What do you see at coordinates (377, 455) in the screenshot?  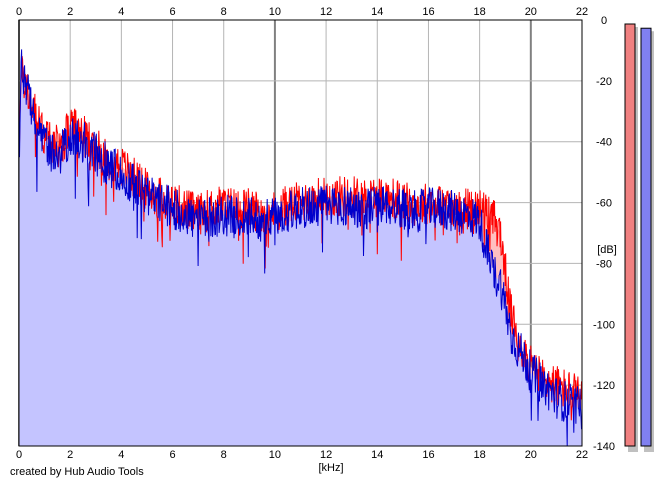 I see `x-tick-label-bottom: 14` at bounding box center [377, 455].